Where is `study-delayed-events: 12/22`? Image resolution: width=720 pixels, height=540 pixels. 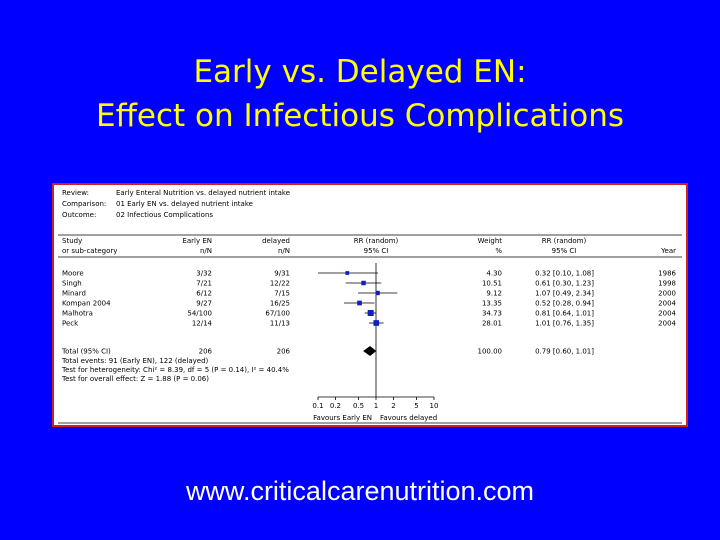 study-delayed-events: 12/22 is located at coordinates (280, 284).